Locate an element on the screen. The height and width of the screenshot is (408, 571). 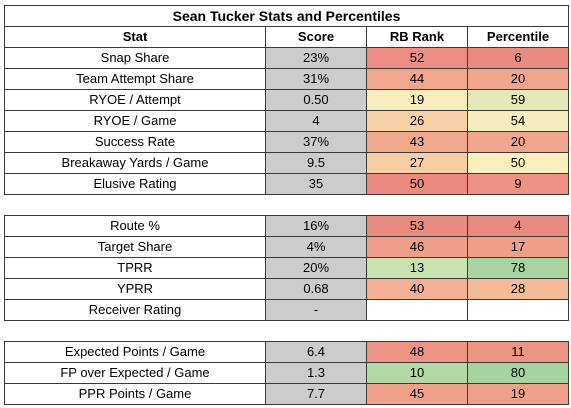
table-row: YPRR 0.68 40 28 is located at coordinates (286, 289).